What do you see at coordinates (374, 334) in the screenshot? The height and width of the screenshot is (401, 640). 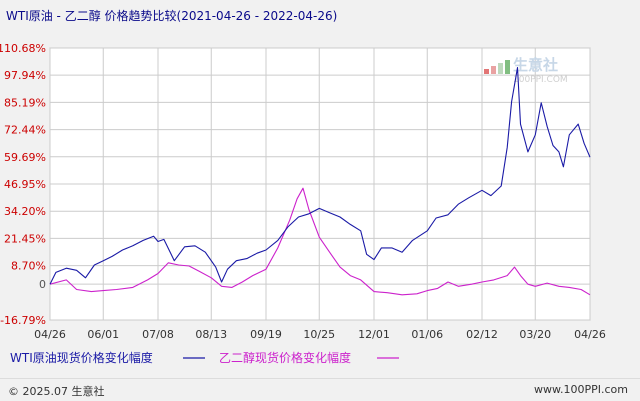 I see `x-tick-label: 12/01` at bounding box center [374, 334].